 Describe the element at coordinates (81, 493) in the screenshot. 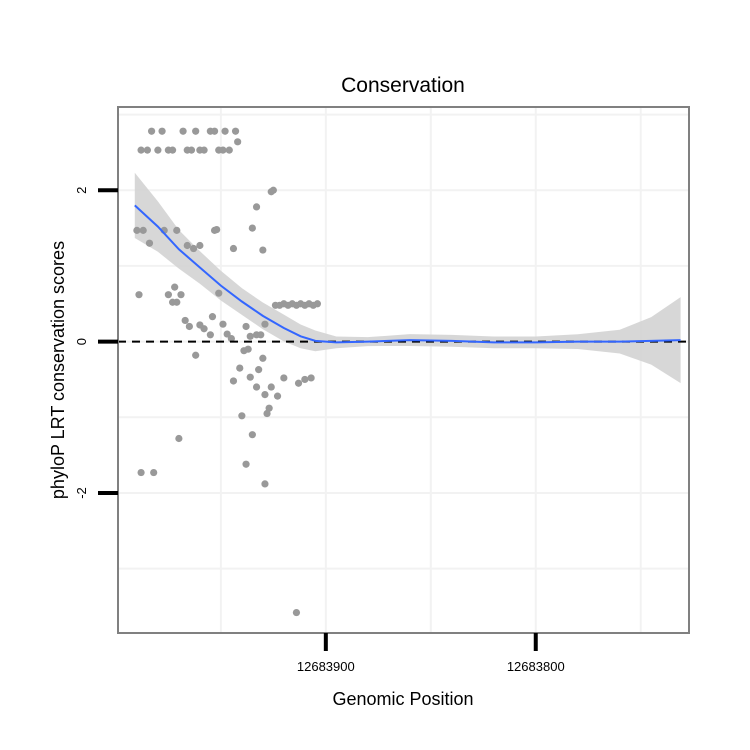

I see `y-tick-label: -2` at that location.